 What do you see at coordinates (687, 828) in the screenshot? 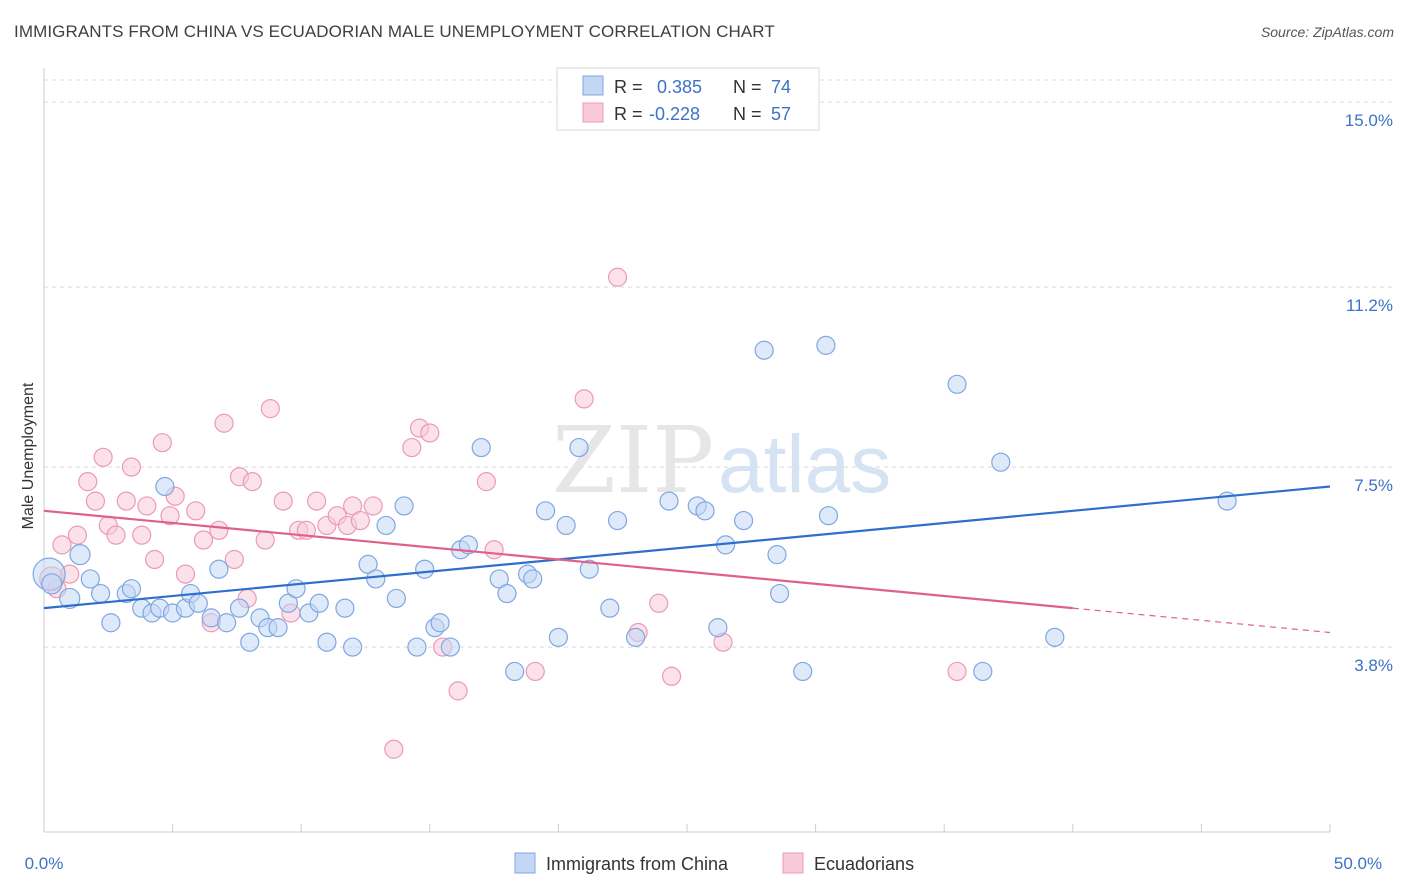
I see `x-ticks` at bounding box center [687, 828].